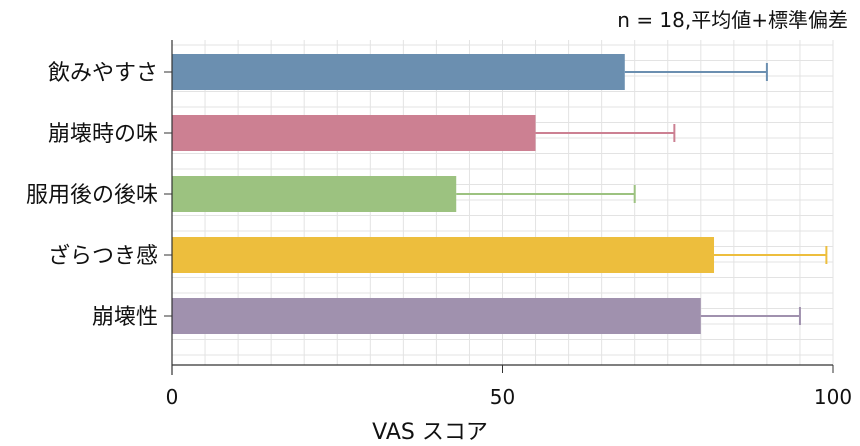 The height and width of the screenshot is (446, 860). Describe the element at coordinates (732, 20) in the screenshot. I see `sample-size-note: n = 18,平均値+標準偏差` at that location.